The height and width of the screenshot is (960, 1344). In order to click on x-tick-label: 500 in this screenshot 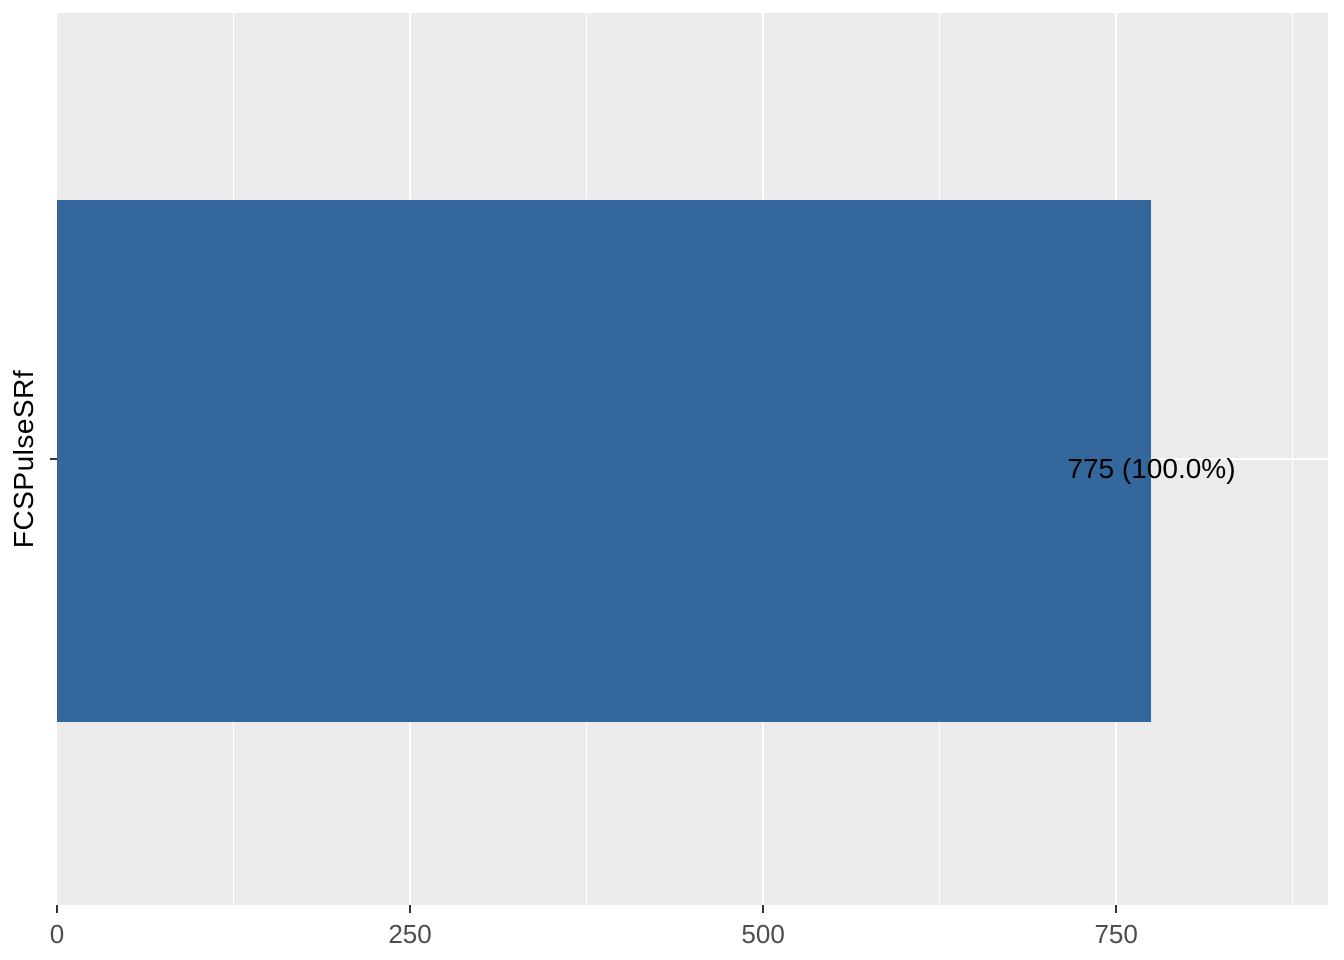, I will do `click(763, 934)`.